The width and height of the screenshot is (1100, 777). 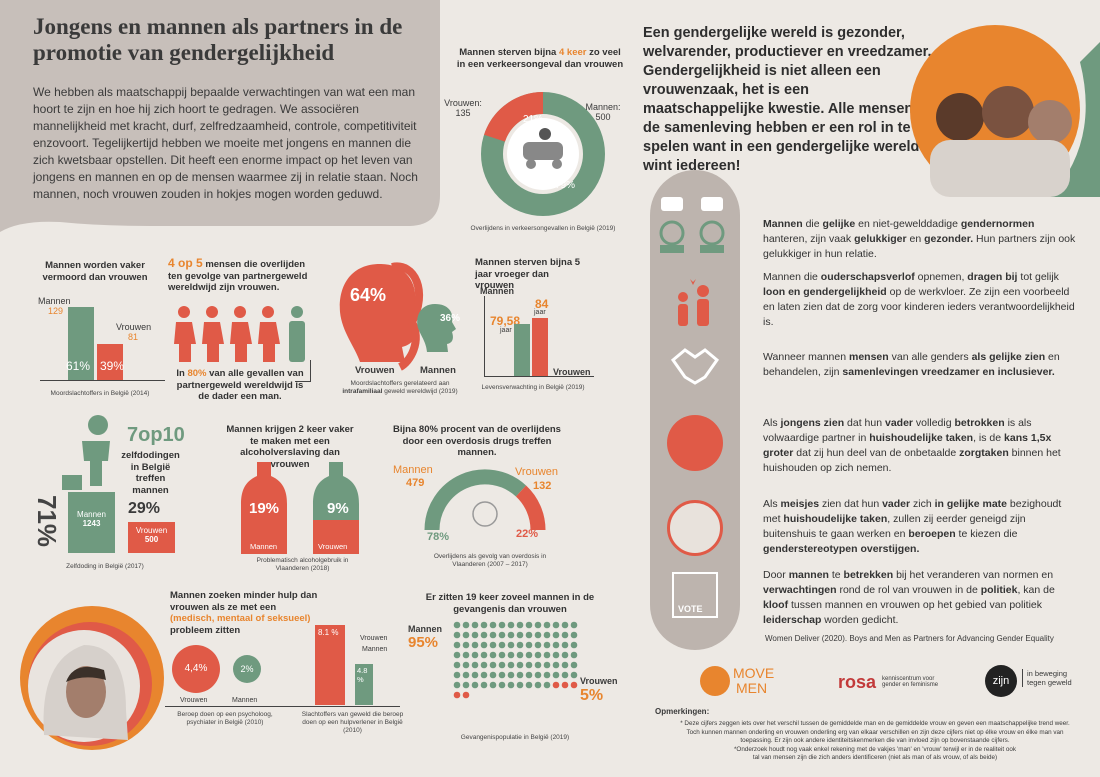 What do you see at coordinates (592, 695) in the screenshot?
I see `prison-women-value: 5%` at bounding box center [592, 695].